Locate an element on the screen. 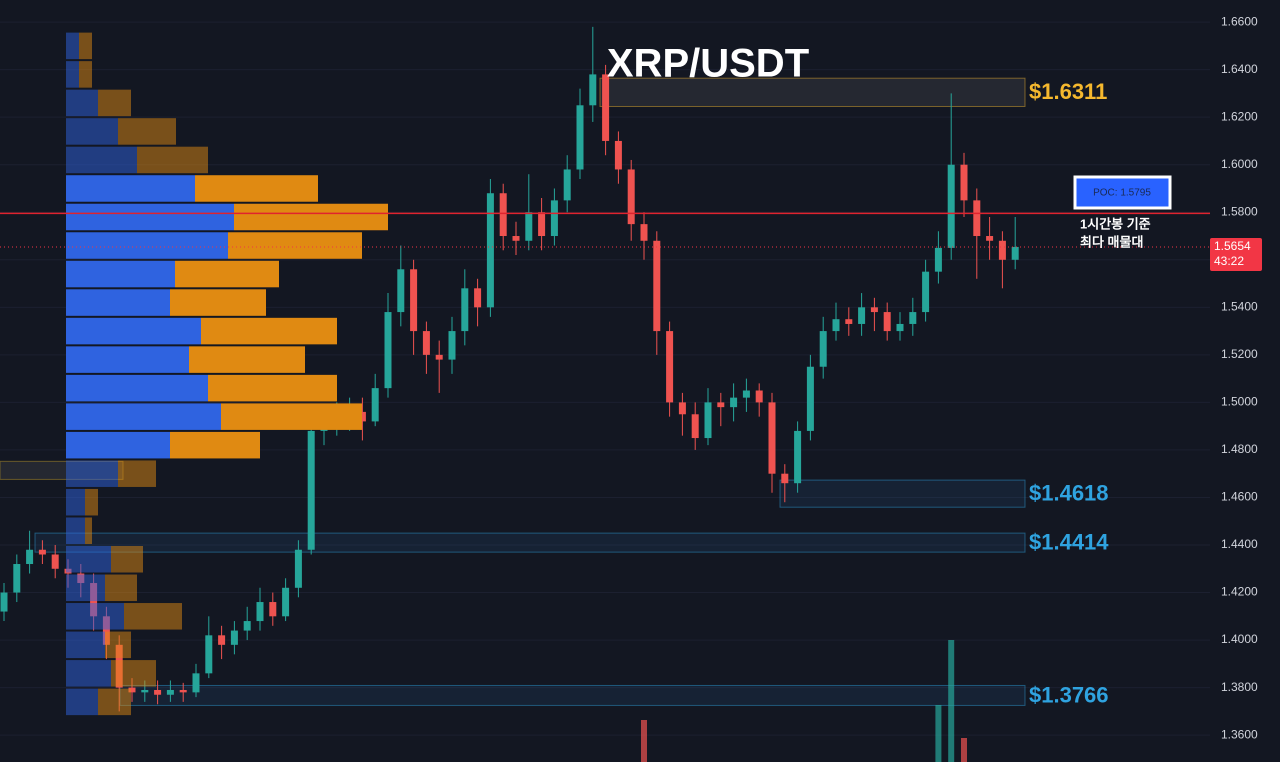 This screenshot has width=1280, height=762. countdown-label: 43:22 is located at coordinates (1229, 261).